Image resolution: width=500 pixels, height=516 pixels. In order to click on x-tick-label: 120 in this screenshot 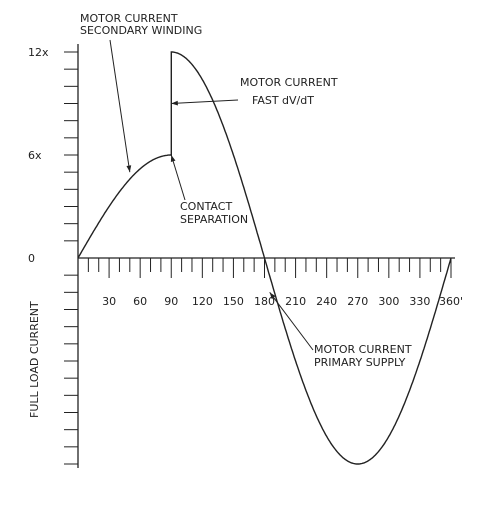, I will do `click(202, 301)`.